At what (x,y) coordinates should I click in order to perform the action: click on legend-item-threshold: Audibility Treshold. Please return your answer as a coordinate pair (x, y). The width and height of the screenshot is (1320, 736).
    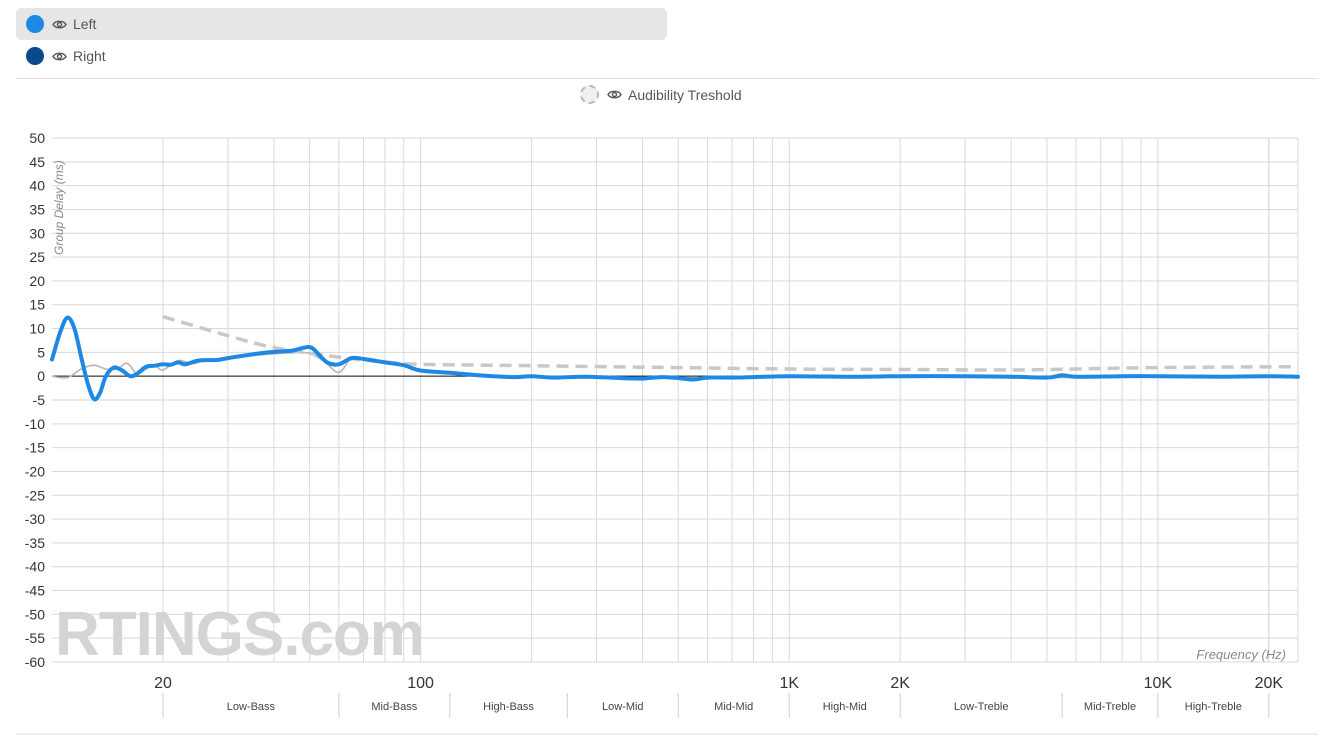
    Looking at the image, I should click on (661, 94).